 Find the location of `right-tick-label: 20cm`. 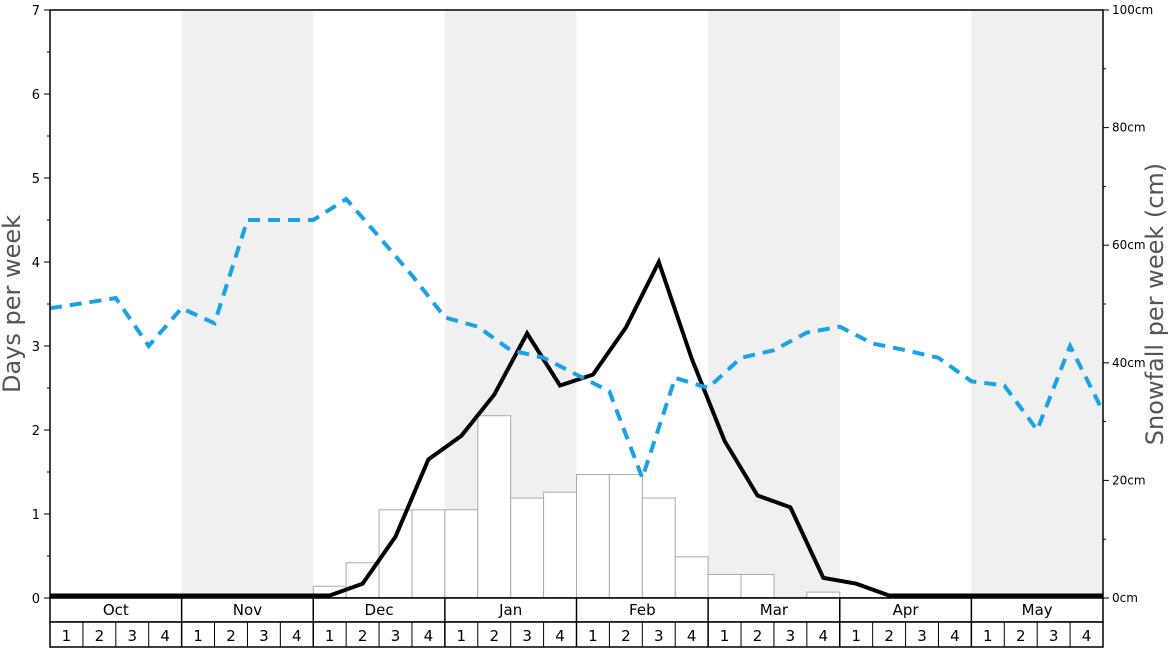

right-tick-label: 20cm is located at coordinates (1129, 480).